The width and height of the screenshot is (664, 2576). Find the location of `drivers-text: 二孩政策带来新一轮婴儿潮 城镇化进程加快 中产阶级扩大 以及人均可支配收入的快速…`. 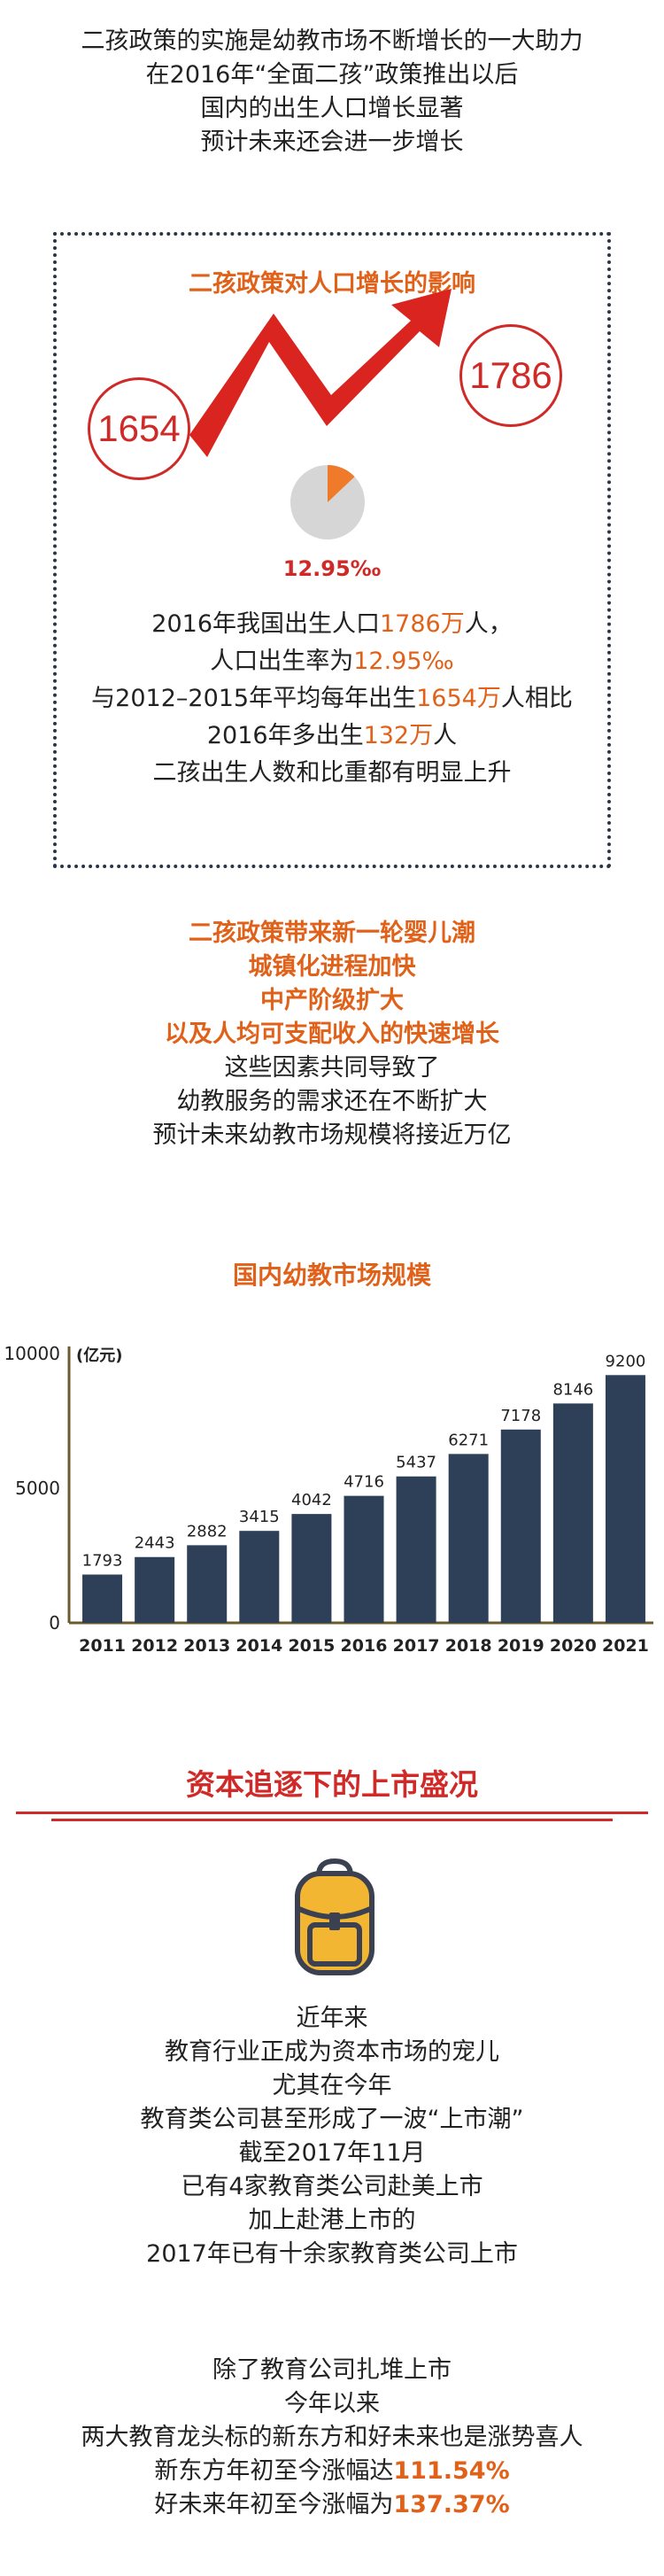

drivers-text: 二孩政策带来新一轮婴儿潮 城镇化进程加快 中产阶级扩大 以及人均可支配收入的快速… is located at coordinates (332, 1034).